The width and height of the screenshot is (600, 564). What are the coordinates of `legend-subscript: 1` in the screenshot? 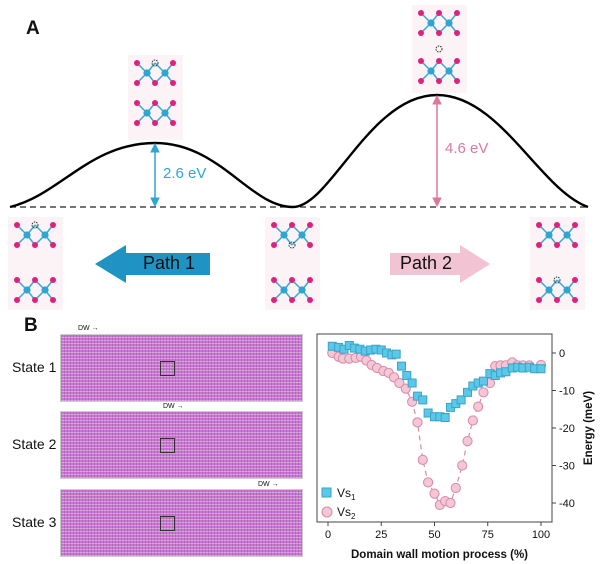 It's located at (353, 497).